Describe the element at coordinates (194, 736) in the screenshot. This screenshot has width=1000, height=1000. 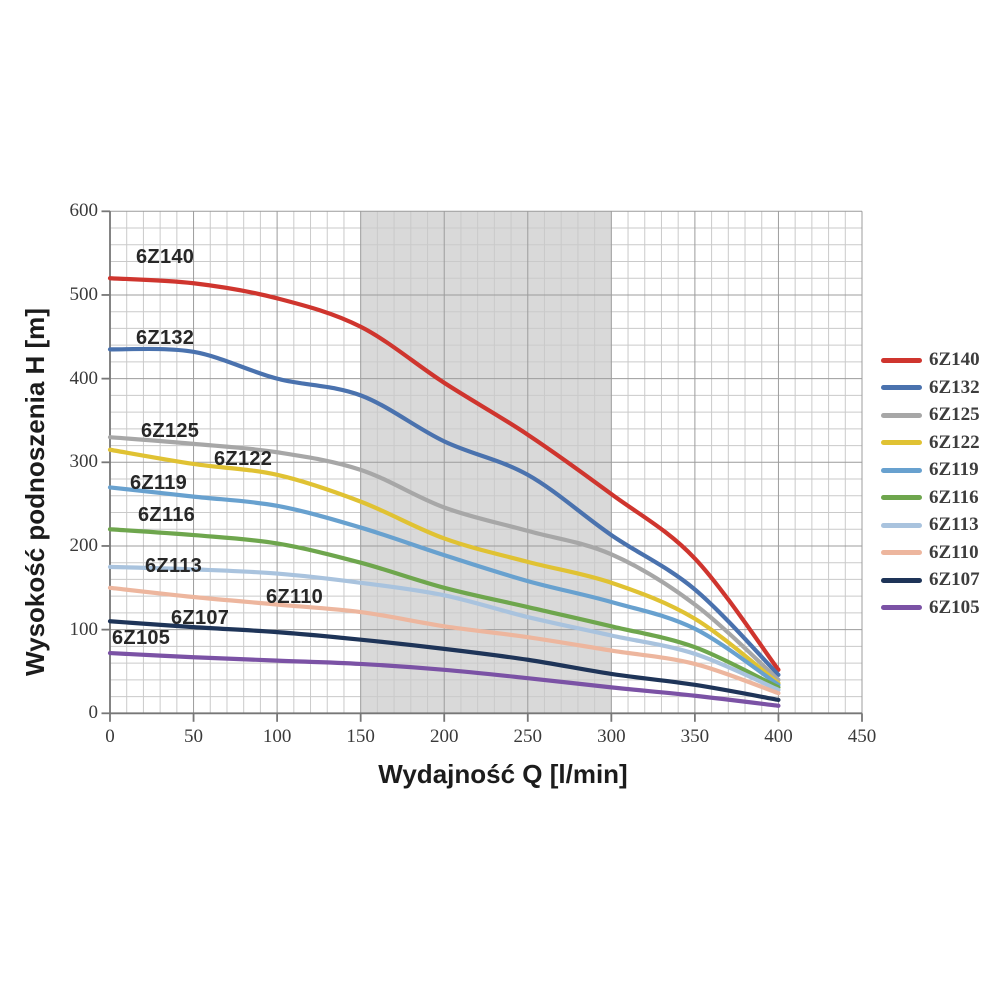
I see `x-tick-label: 50` at that location.